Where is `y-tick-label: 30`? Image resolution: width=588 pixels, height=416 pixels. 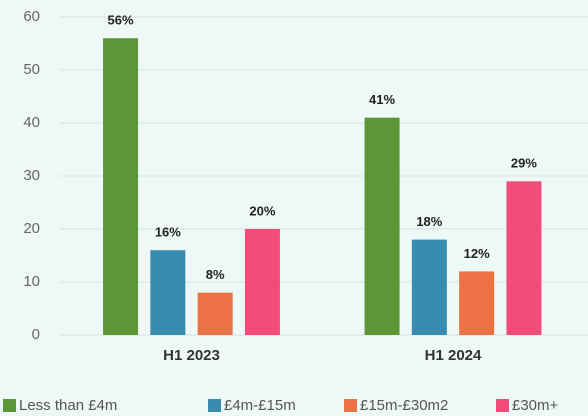
y-tick-label: 30 is located at coordinates (31, 175).